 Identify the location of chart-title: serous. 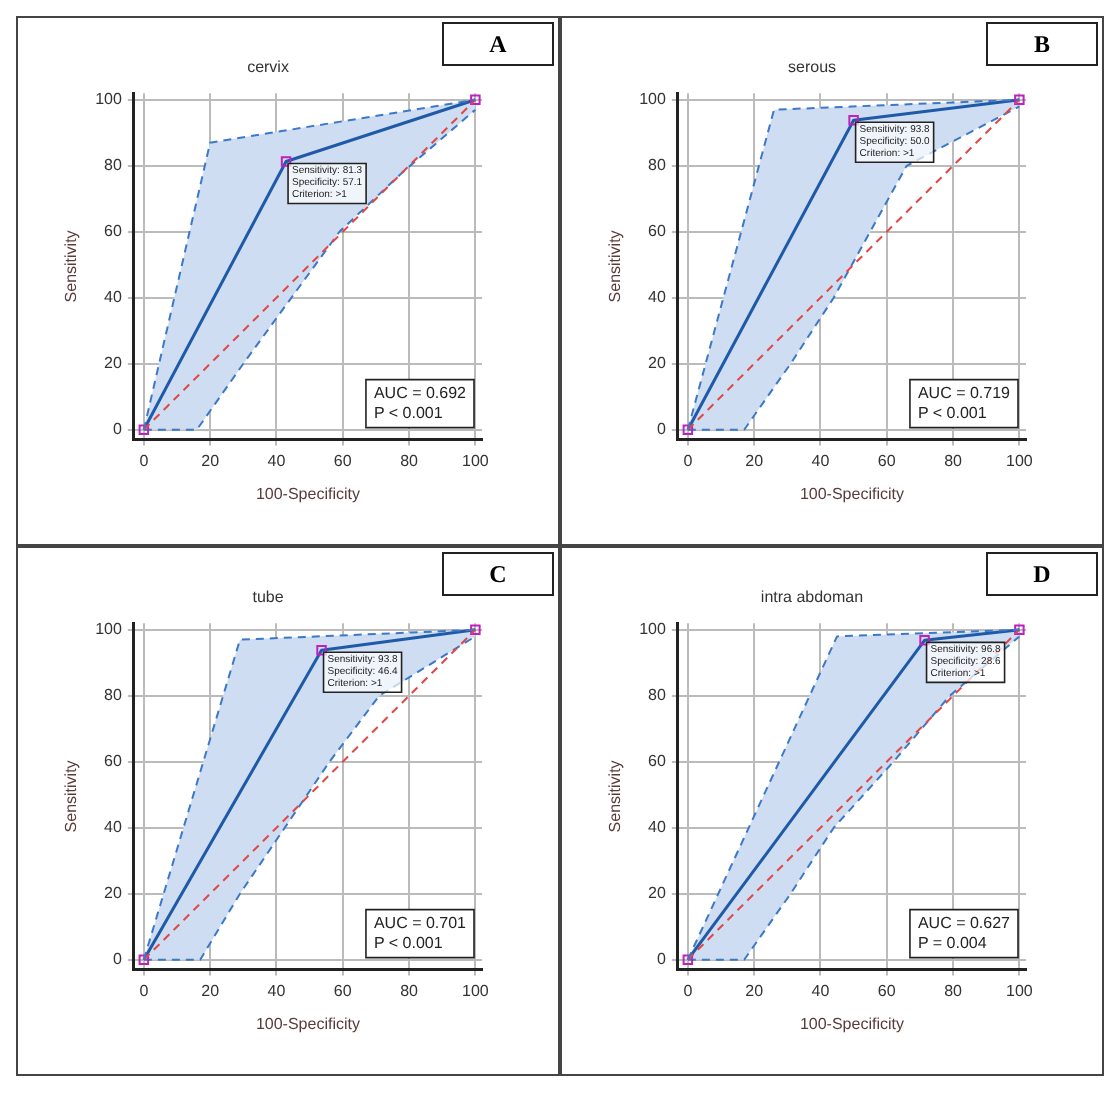
(812, 67).